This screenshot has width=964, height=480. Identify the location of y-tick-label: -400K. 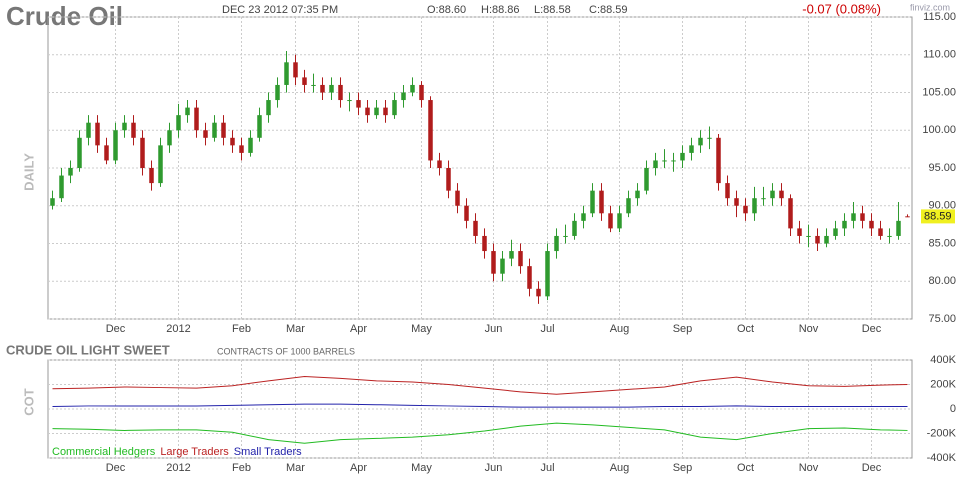
(942, 458).